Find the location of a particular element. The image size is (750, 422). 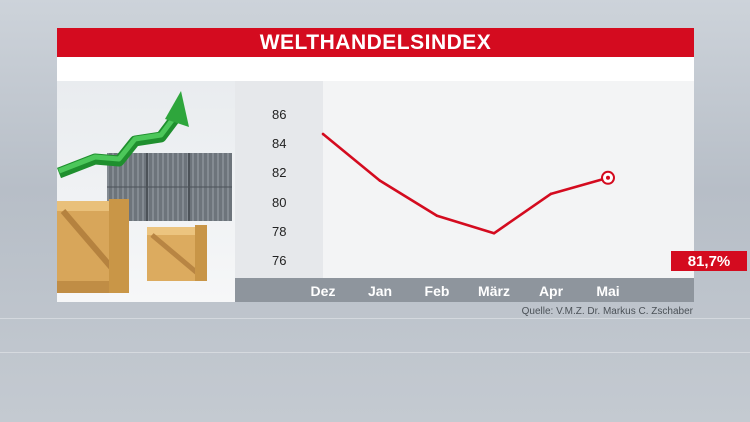

y-tick-label: 82 is located at coordinates (279, 173).